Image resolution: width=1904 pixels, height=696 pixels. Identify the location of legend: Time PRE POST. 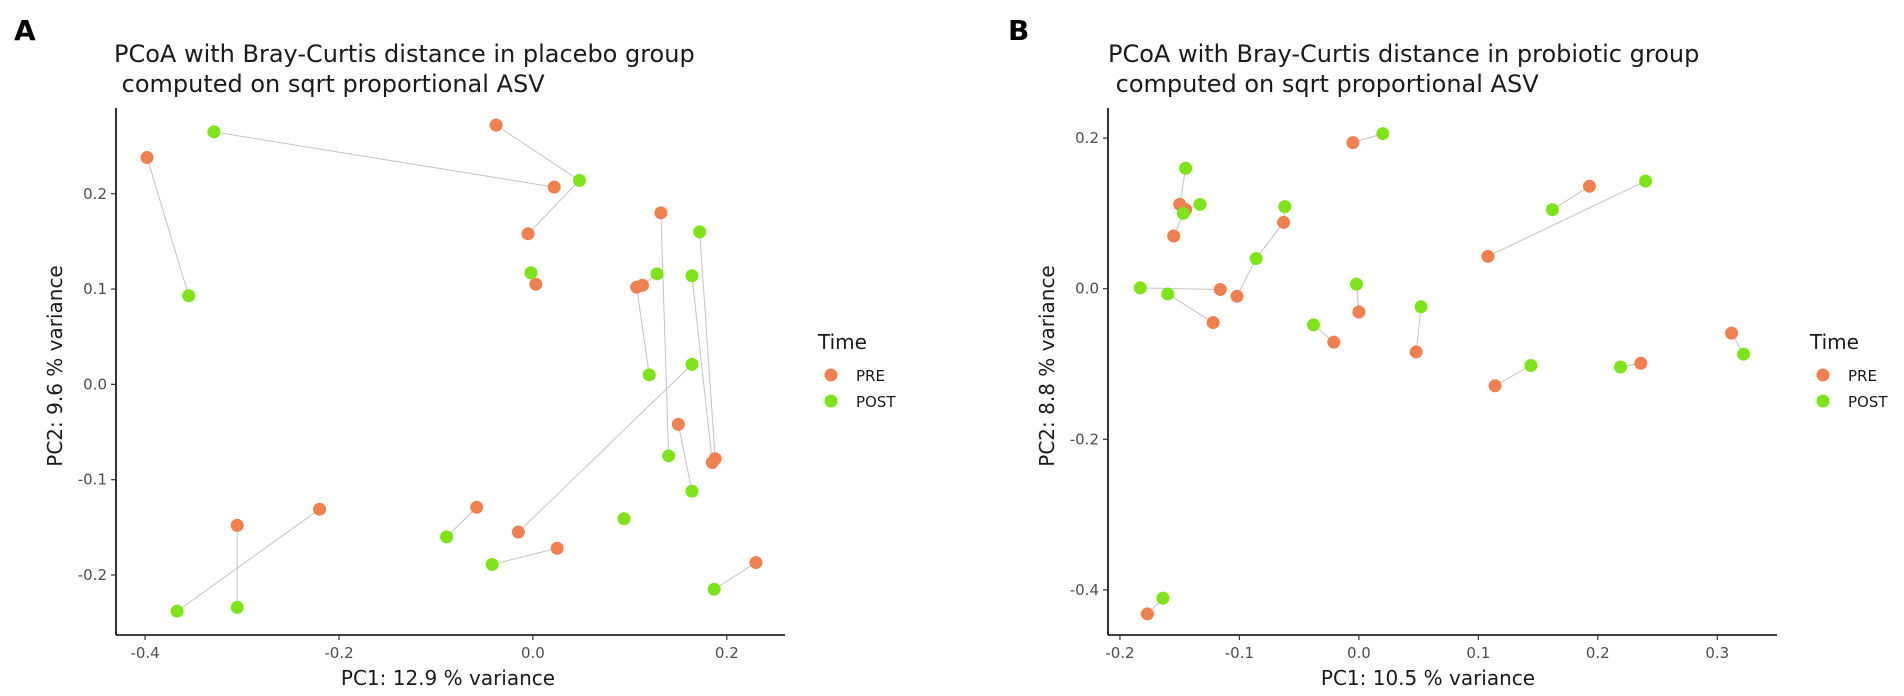
(856, 370).